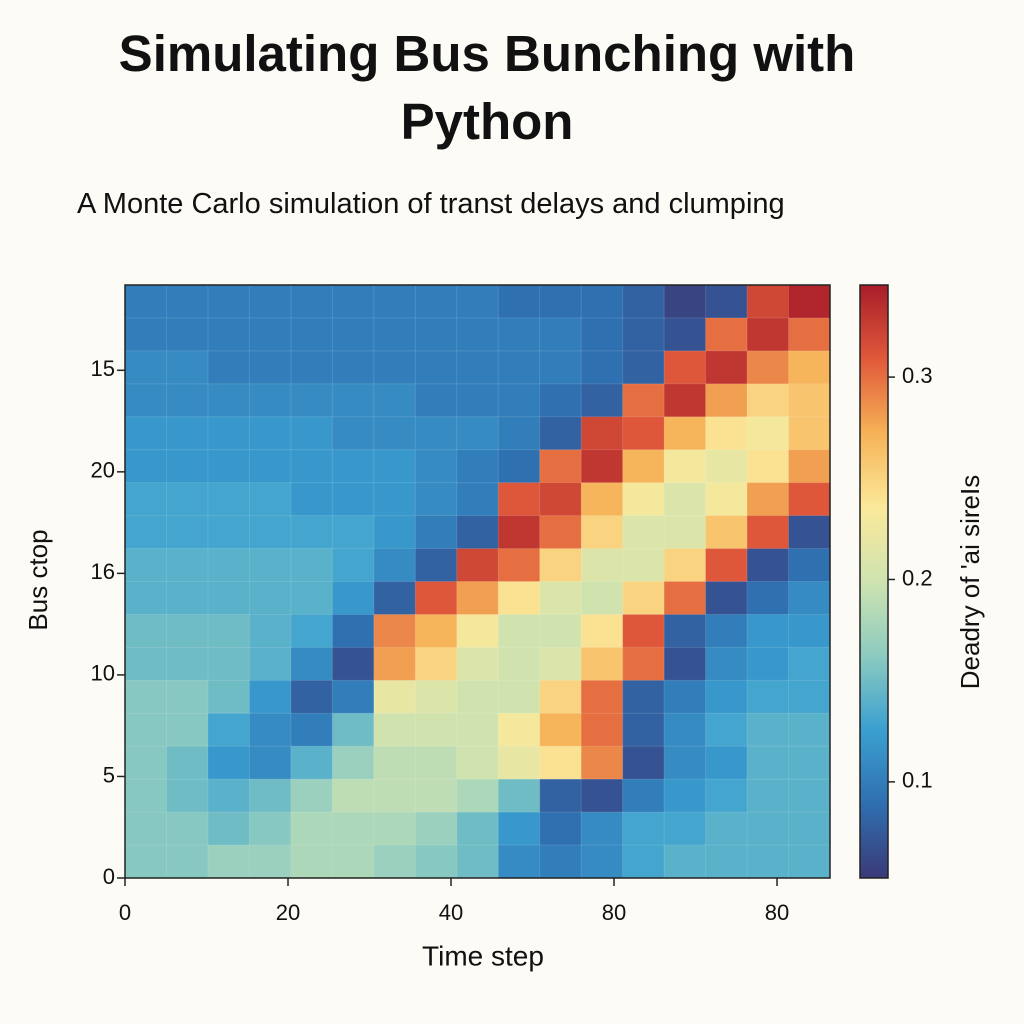  I want to click on x-axis-label: Time step, so click(483, 955).